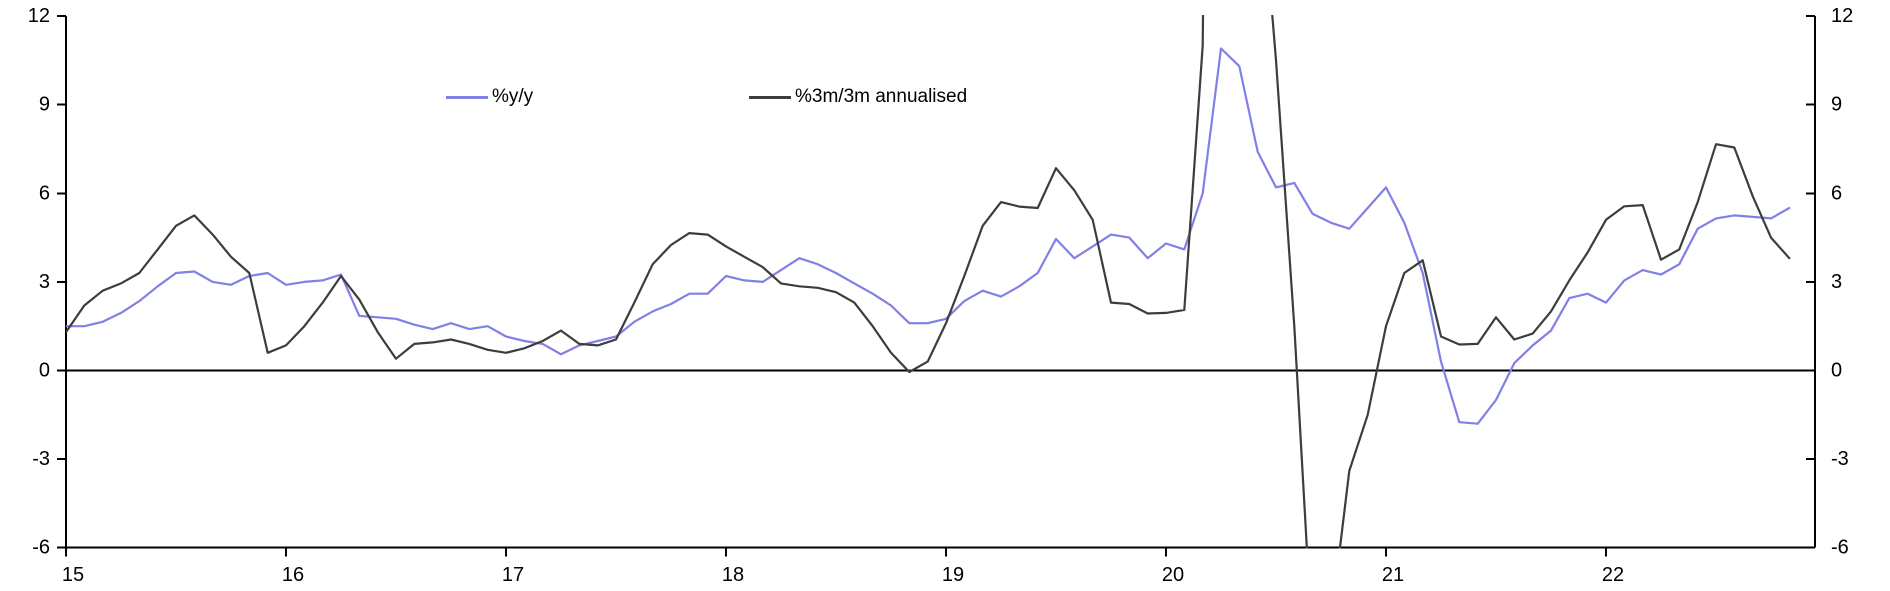 Image resolution: width=1890 pixels, height=591 pixels. What do you see at coordinates (1840, 548) in the screenshot?
I see `right-axis-tick-label: -6` at bounding box center [1840, 548].